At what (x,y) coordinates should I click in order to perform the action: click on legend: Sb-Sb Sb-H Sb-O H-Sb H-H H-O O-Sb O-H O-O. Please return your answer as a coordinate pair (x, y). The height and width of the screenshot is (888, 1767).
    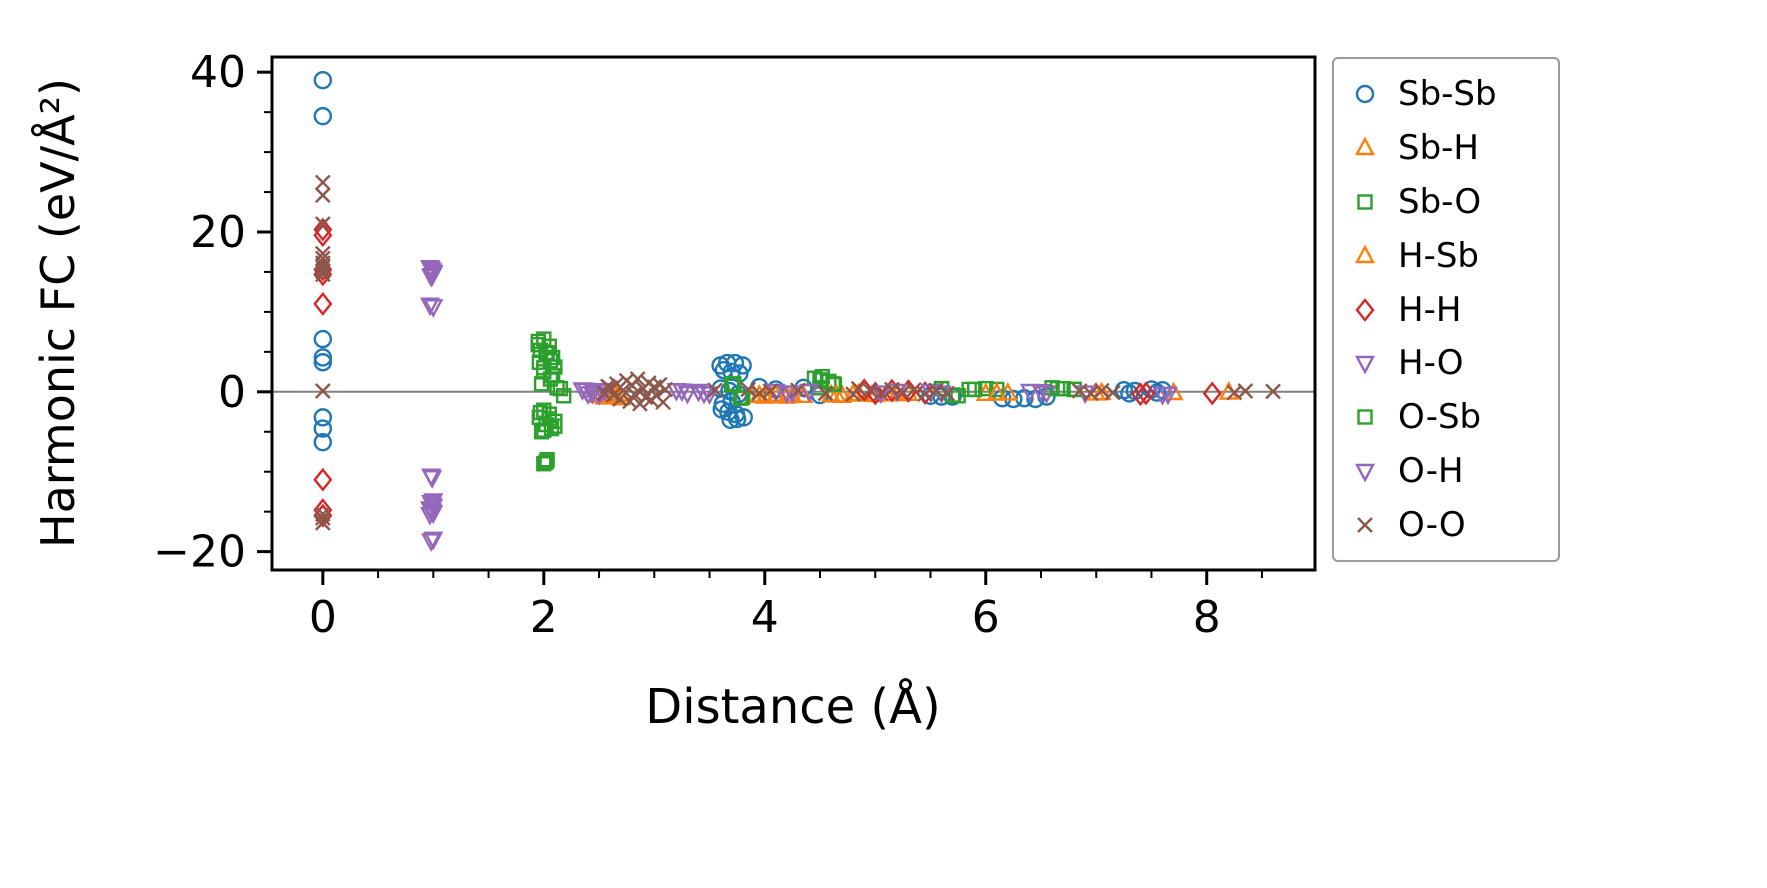
    Looking at the image, I should click on (1446, 309).